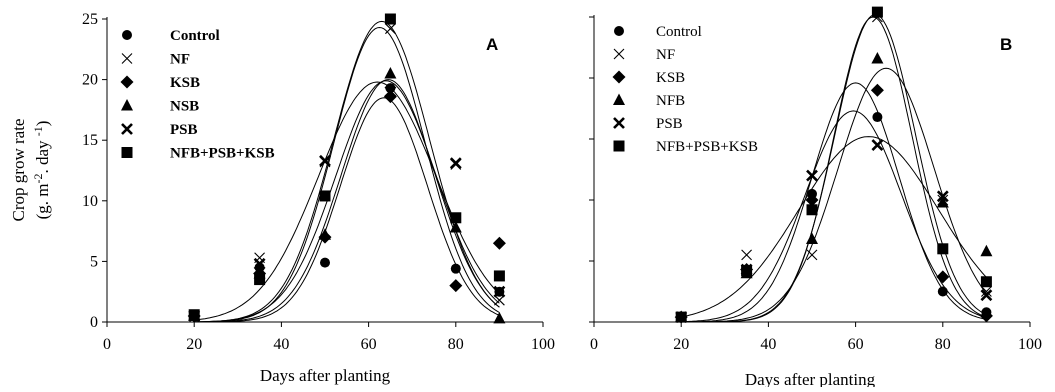 Image resolution: width=1055 pixels, height=392 pixels. What do you see at coordinates (184, 107) in the screenshot?
I see `legend-label: NSB` at bounding box center [184, 107].